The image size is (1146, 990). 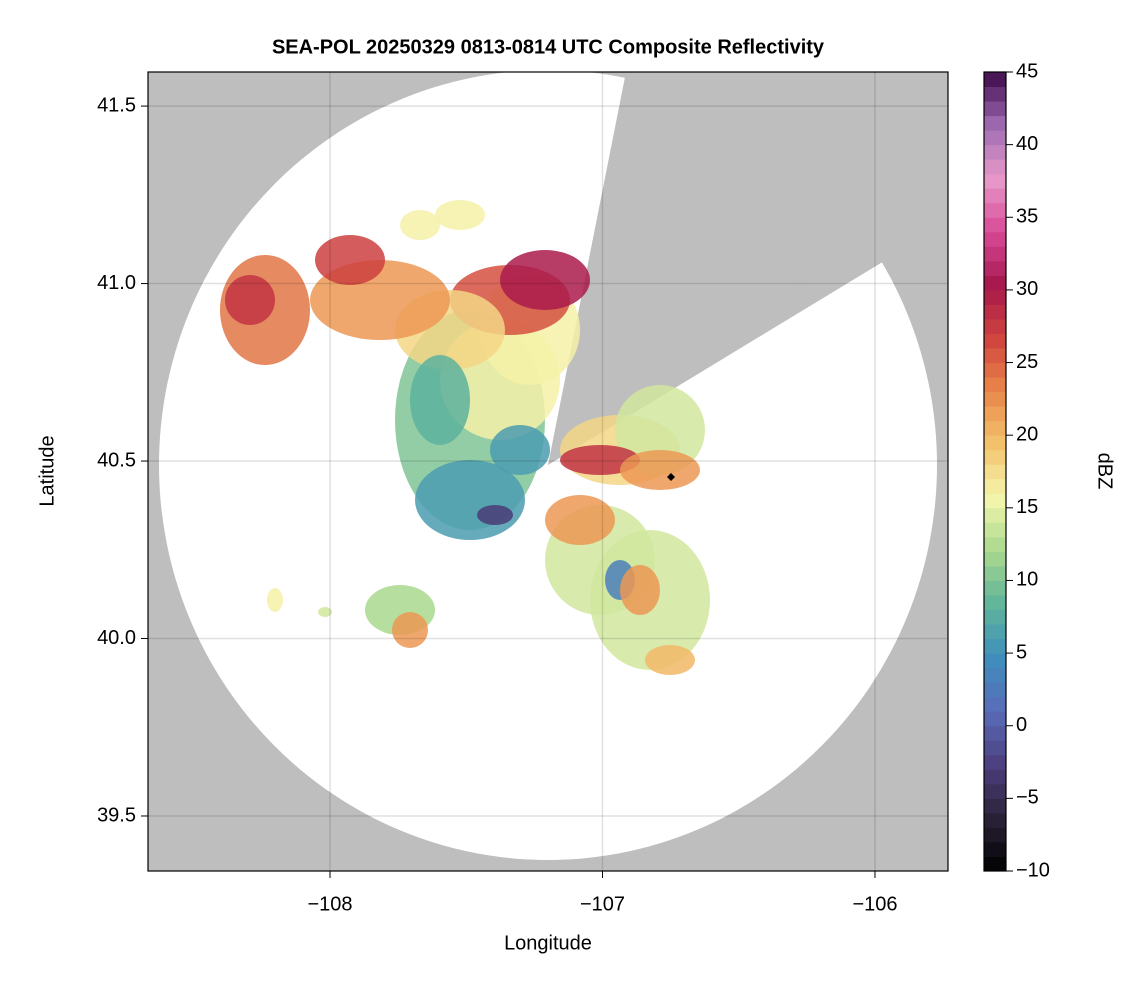 What do you see at coordinates (874, 904) in the screenshot?
I see `x-tick-label: −106` at bounding box center [874, 904].